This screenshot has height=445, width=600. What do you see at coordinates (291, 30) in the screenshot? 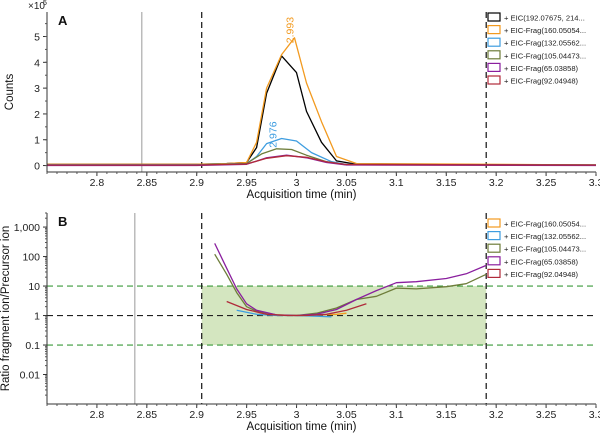
I see `peak-annotation: 2.993` at bounding box center [291, 30].